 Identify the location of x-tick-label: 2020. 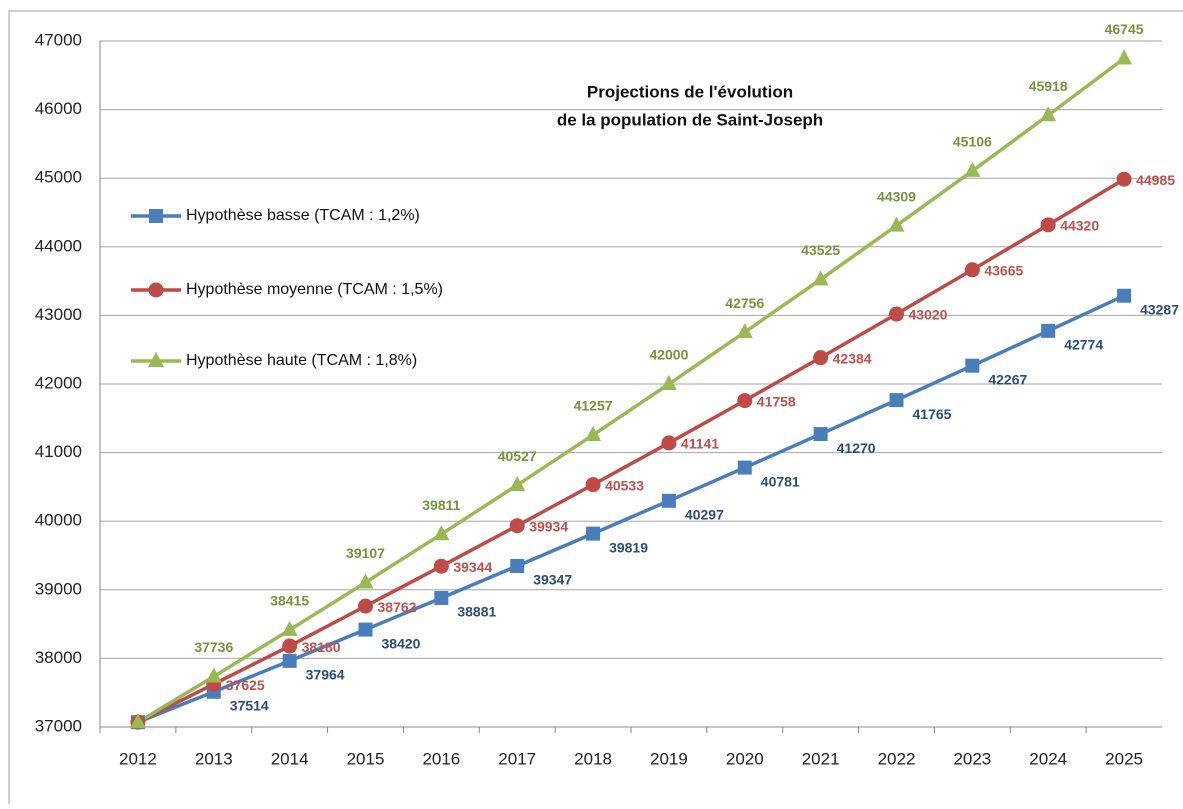
(745, 758).